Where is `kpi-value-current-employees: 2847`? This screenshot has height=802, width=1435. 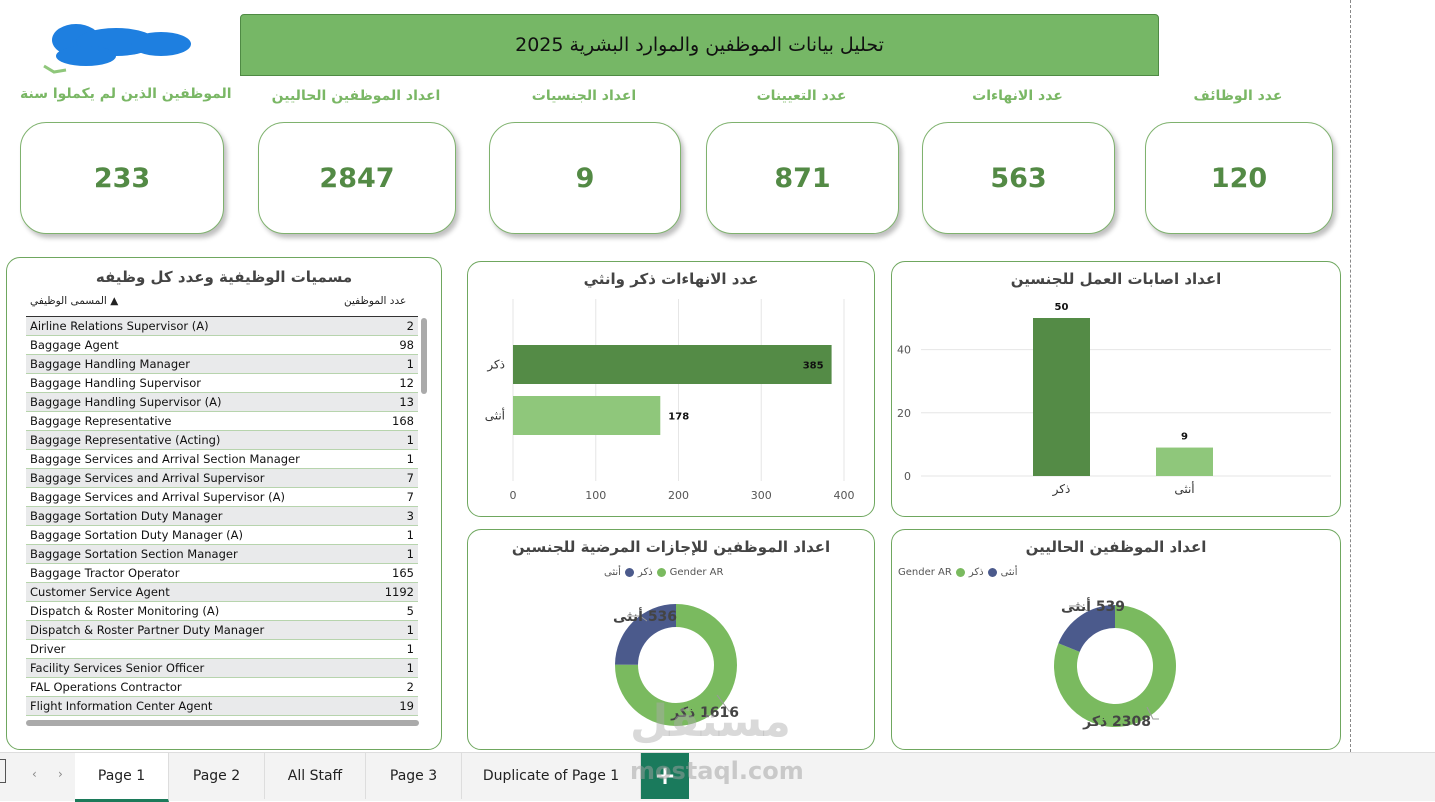 kpi-value-current-employees: 2847 is located at coordinates (357, 178).